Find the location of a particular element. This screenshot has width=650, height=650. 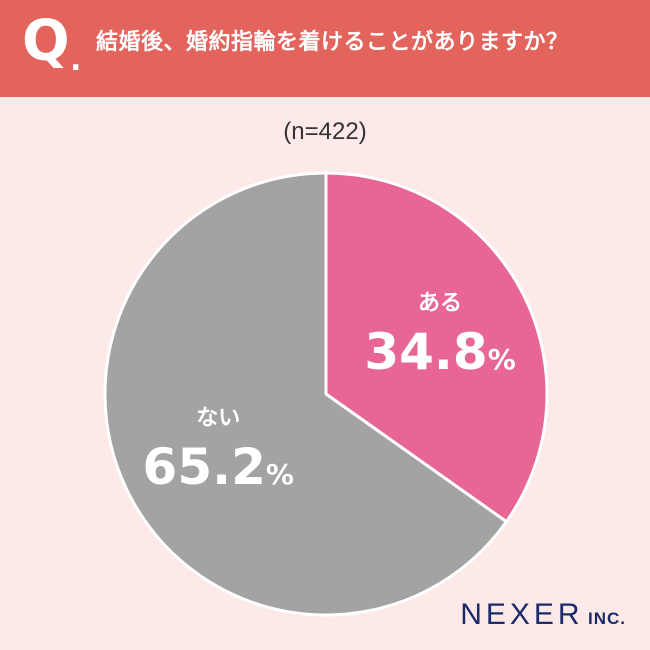

question-header: Q . 結婚後、婚約指輪を着けることがありますか？ is located at coordinates (325, 48).